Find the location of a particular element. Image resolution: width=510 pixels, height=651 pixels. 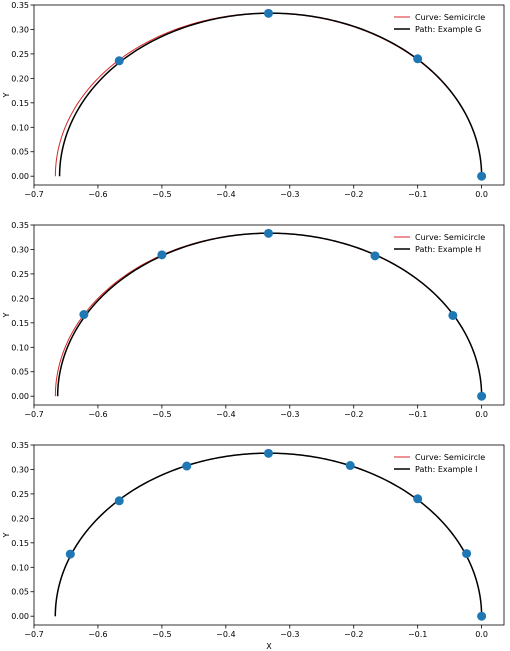

legend: Curve: Semicircle Path: Example H is located at coordinates (439, 243).